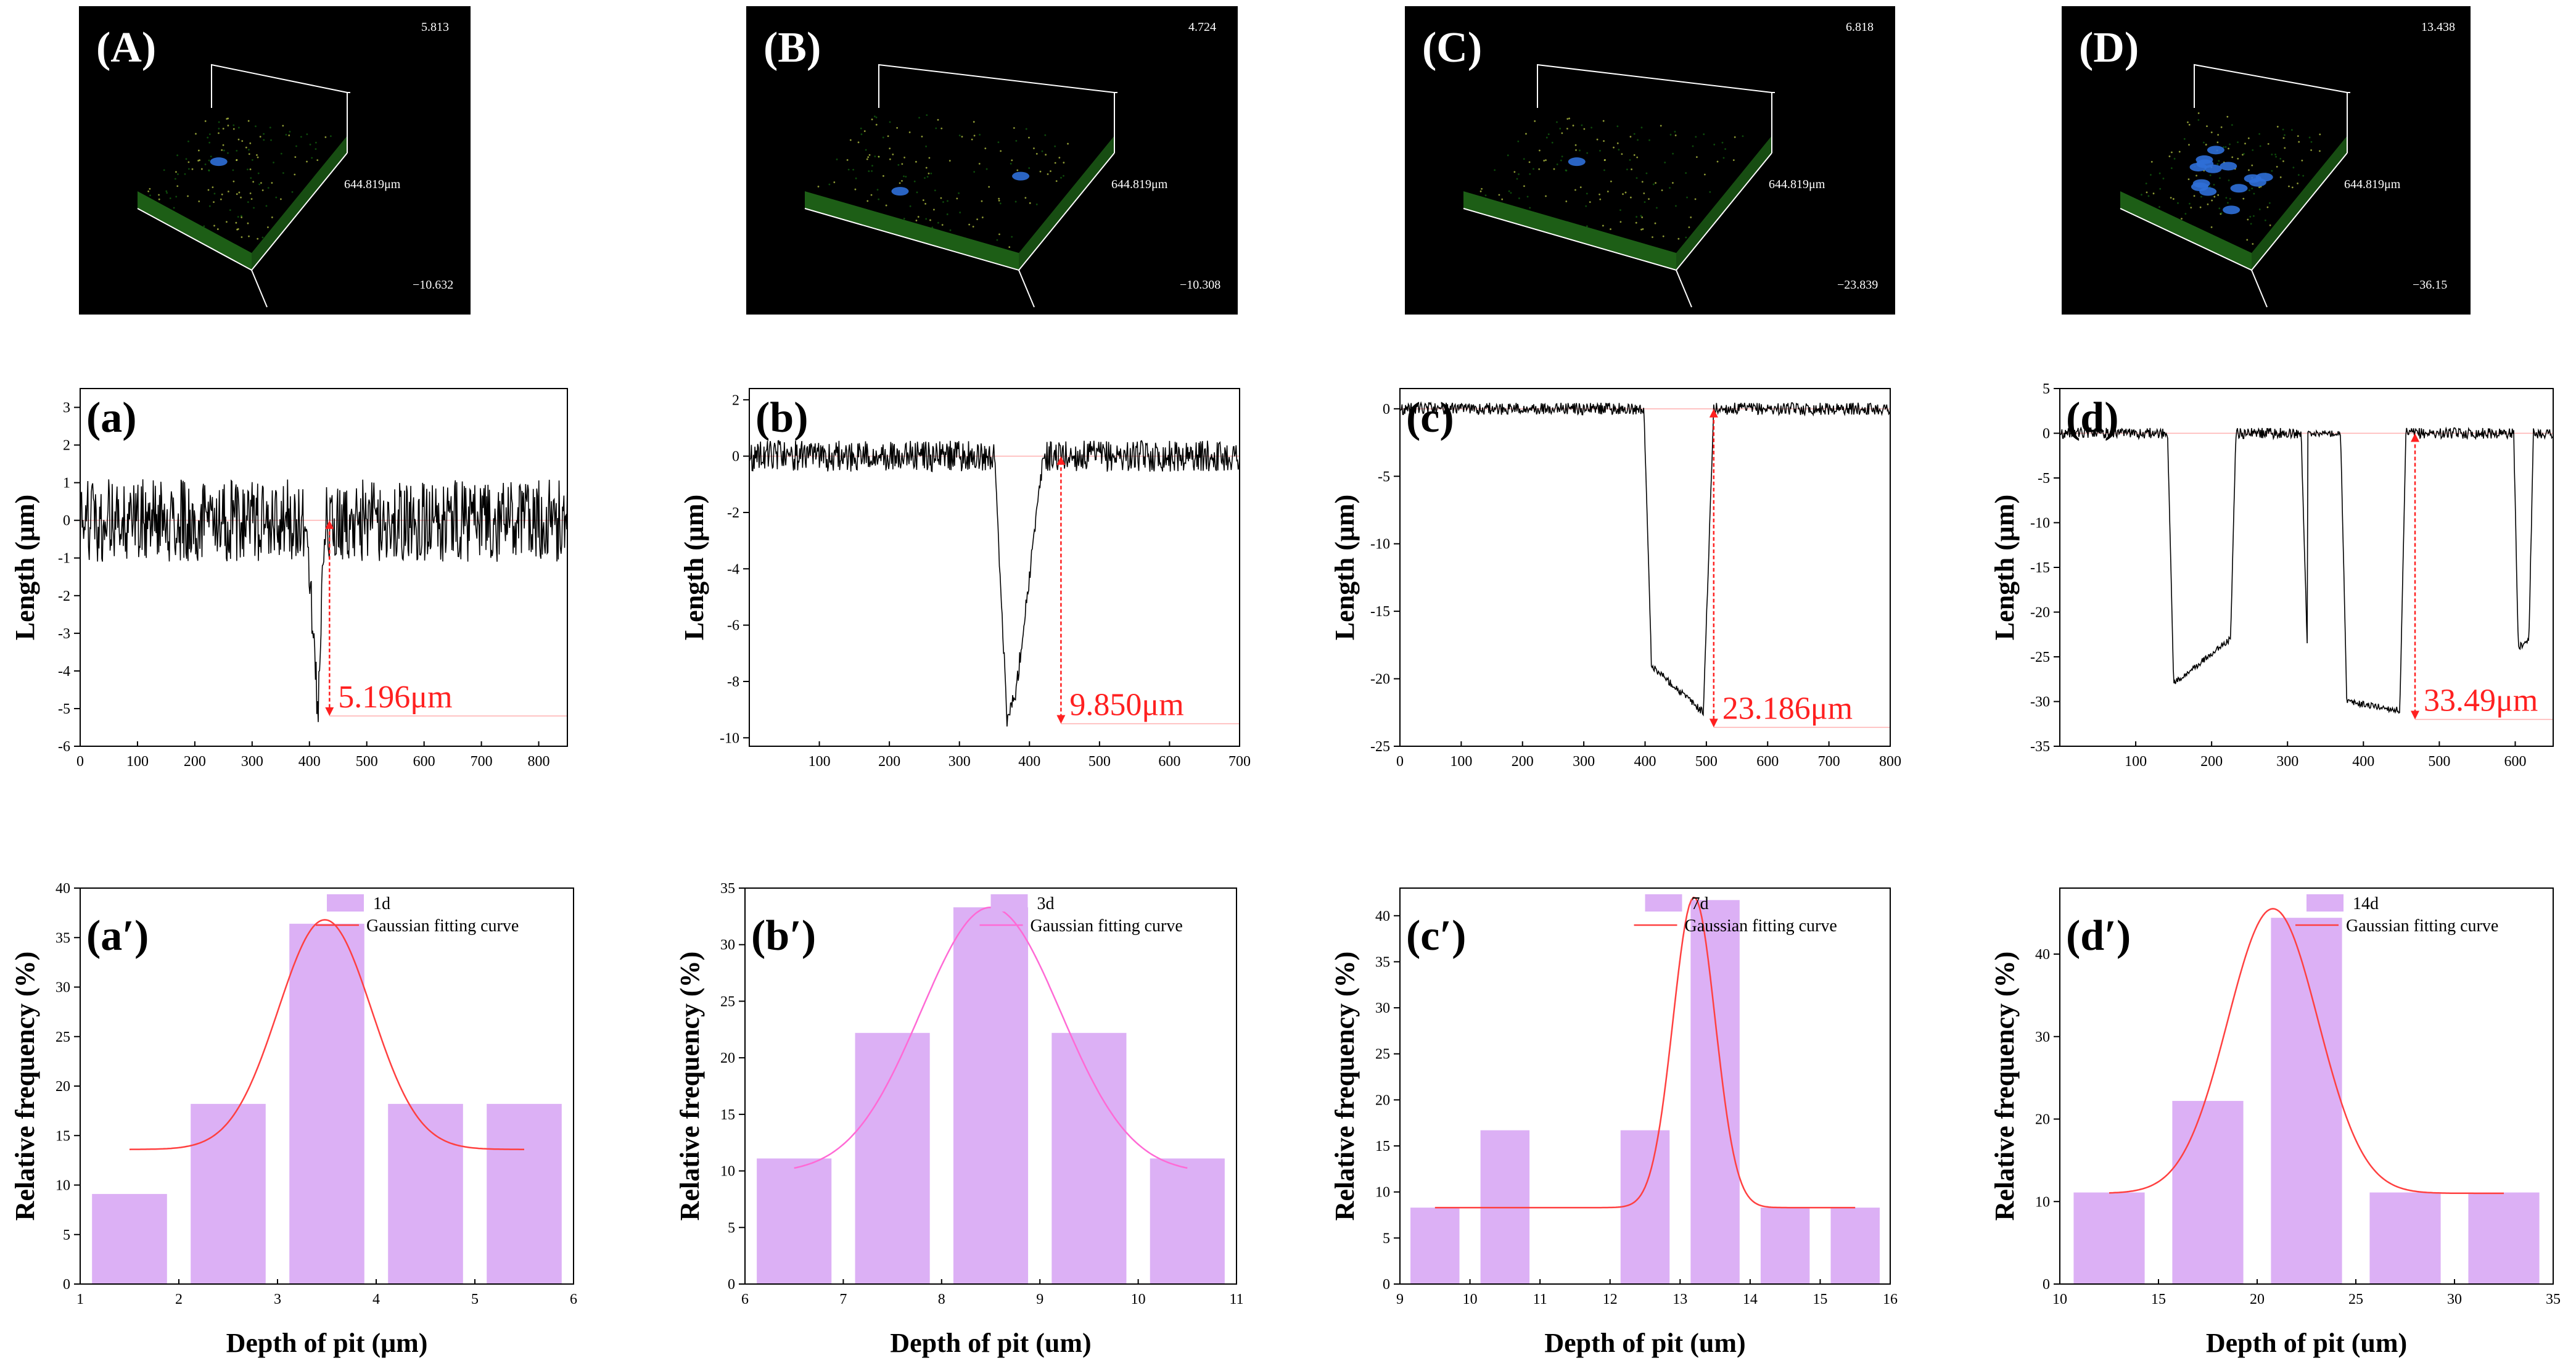 The width and height of the screenshot is (2576, 1371). Describe the element at coordinates (1767, 762) in the screenshot. I see `x-tick-label: 600` at that location.